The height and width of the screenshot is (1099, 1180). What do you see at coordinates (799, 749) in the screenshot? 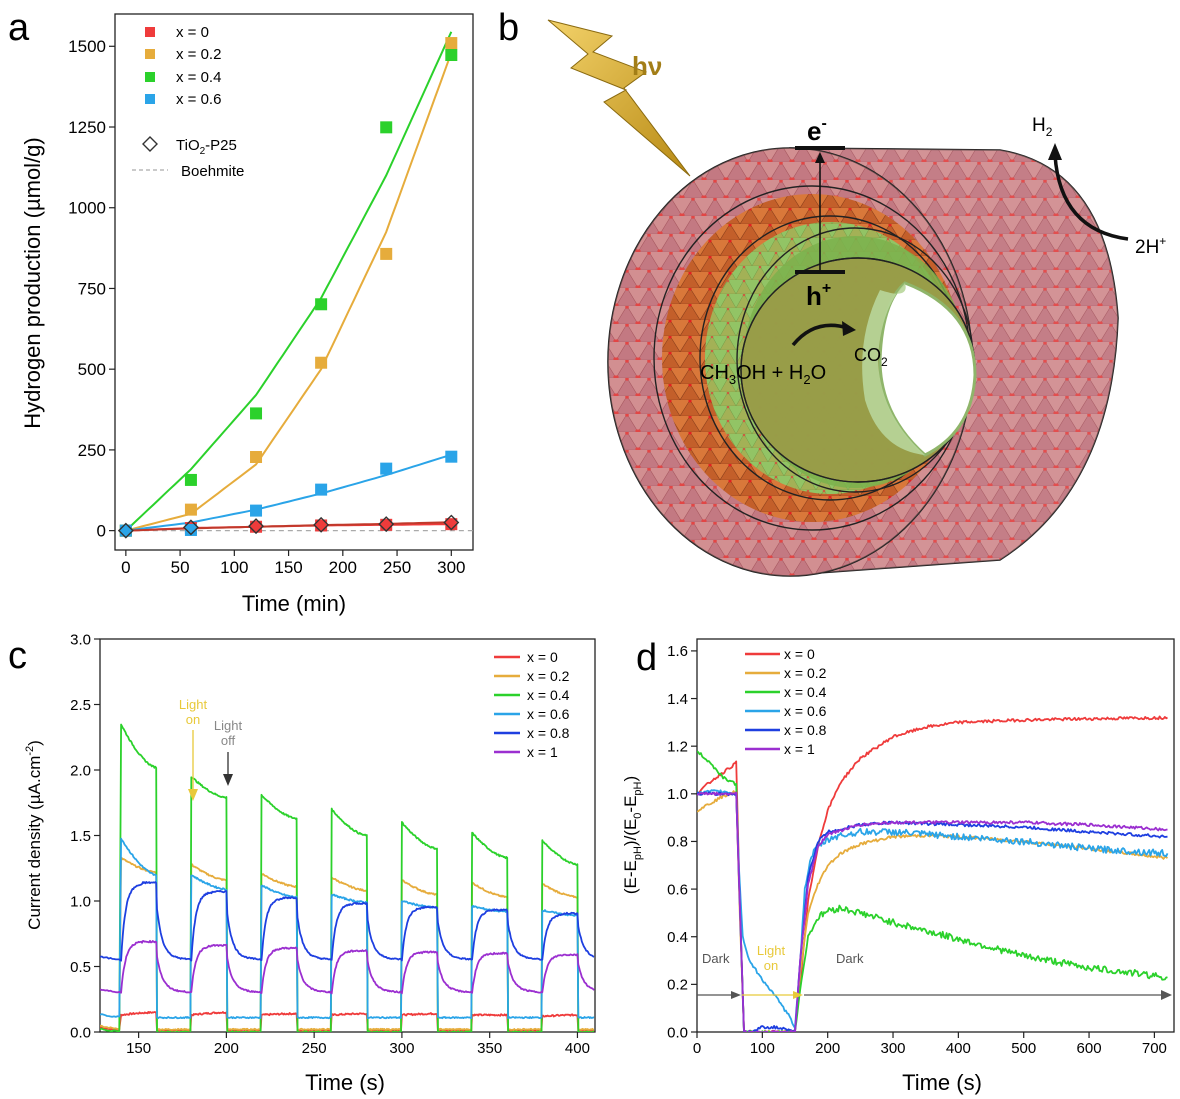
I see `legend-label: x = 1` at bounding box center [799, 749].